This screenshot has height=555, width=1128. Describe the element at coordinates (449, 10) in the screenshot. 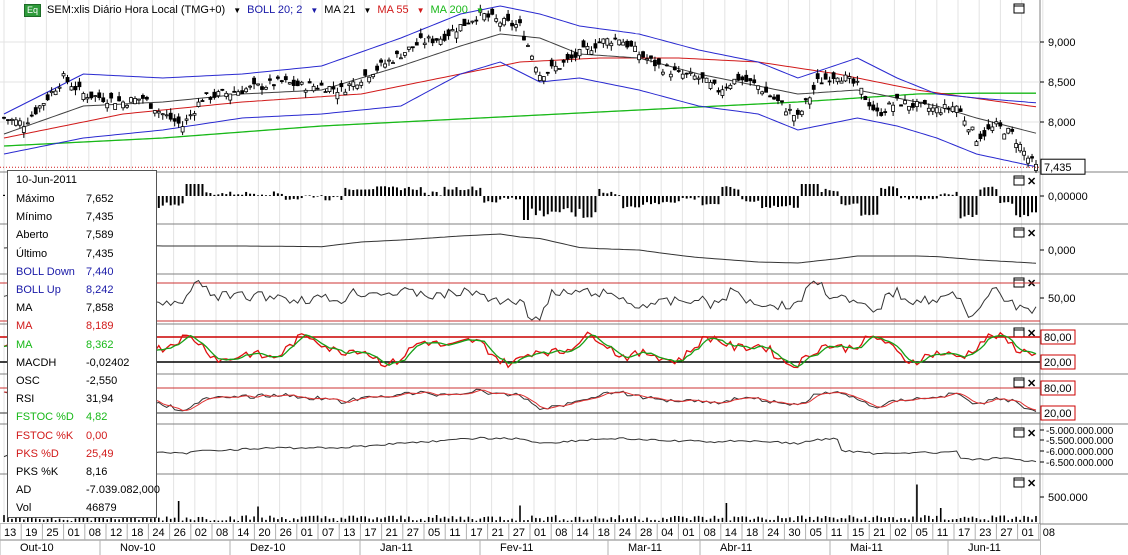

I see `legend-ma200: MA 200` at that location.